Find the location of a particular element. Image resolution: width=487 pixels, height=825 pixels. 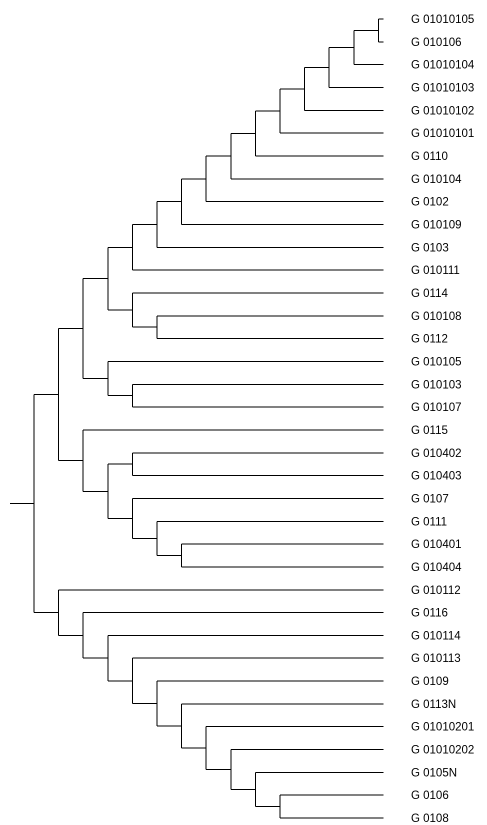

leaf-label: G 010113 is located at coordinates (436, 659).